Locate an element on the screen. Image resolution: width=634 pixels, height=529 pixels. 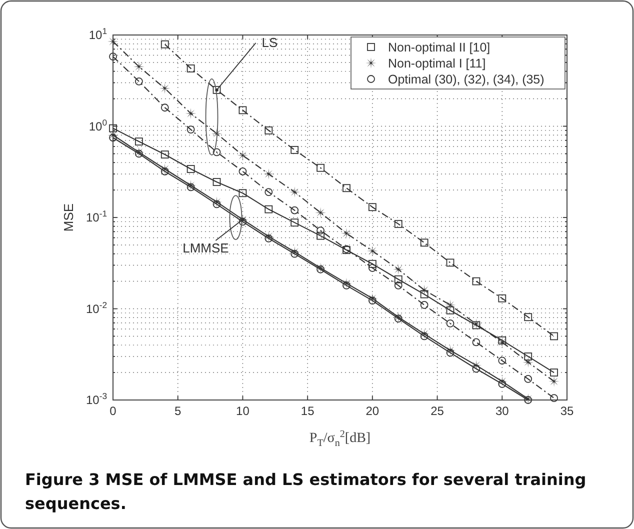
x-axis-title: P$_{T}$/σ$_{n}$$^{2}$[dB] is located at coordinates (340, 439).